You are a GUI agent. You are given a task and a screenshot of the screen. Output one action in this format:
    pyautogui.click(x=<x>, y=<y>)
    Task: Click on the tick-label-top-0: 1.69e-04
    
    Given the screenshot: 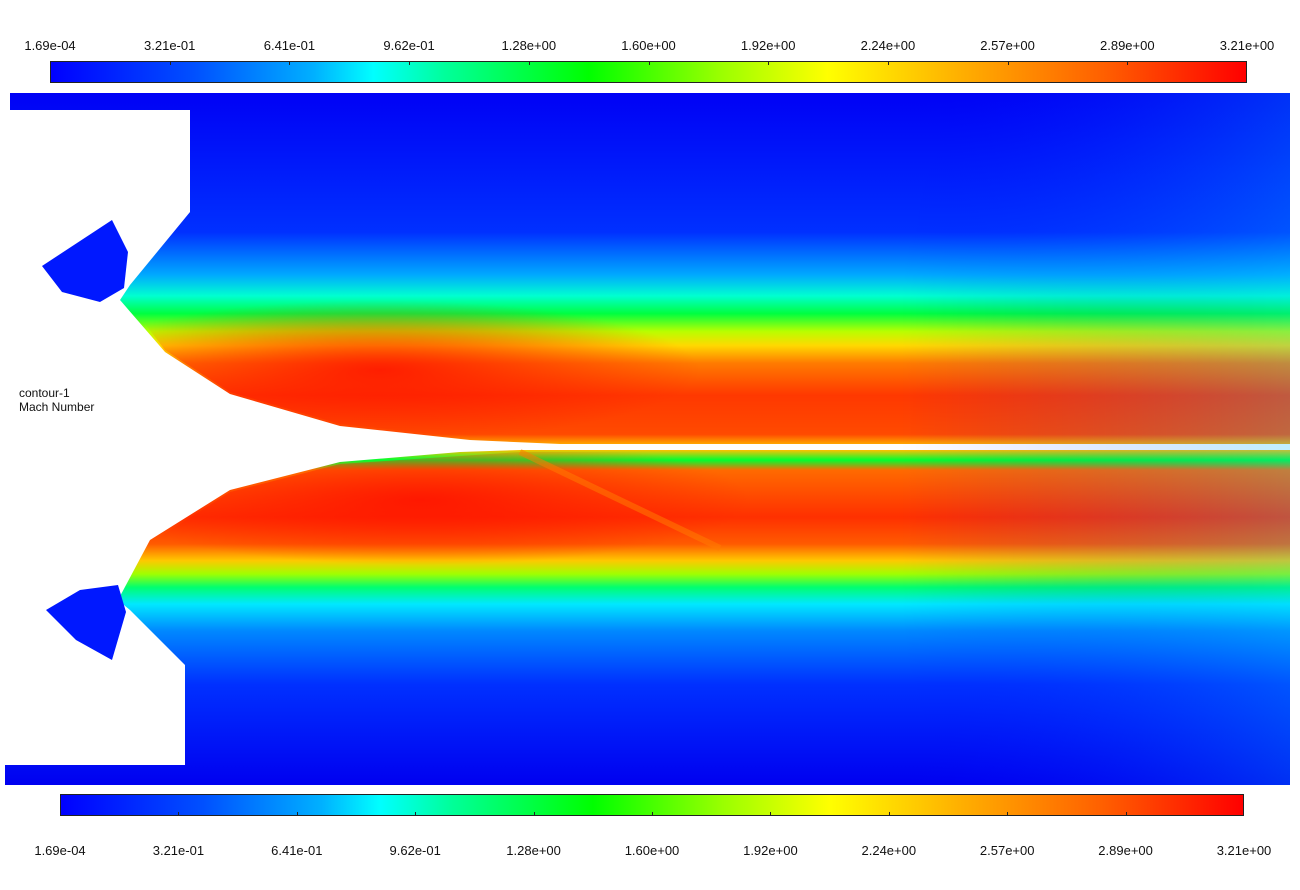 What is the action you would take?
    pyautogui.click(x=50, y=45)
    